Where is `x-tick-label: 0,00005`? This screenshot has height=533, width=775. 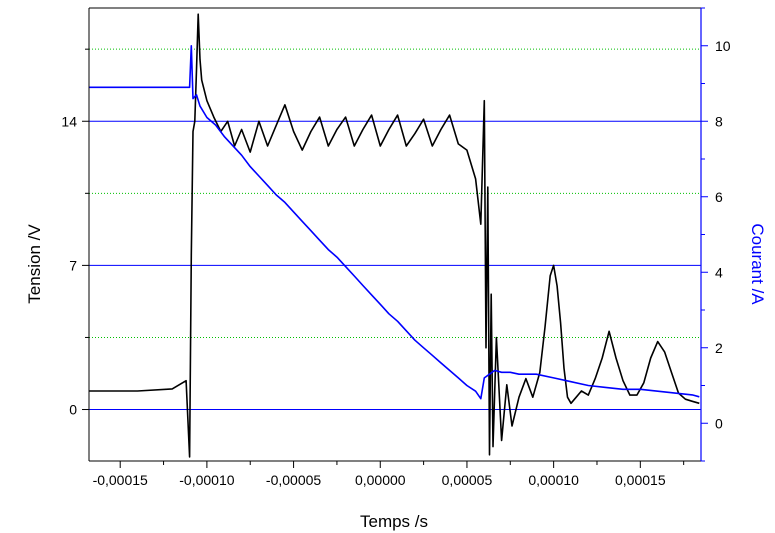 x-tick-label: 0,00005 is located at coordinates (467, 480).